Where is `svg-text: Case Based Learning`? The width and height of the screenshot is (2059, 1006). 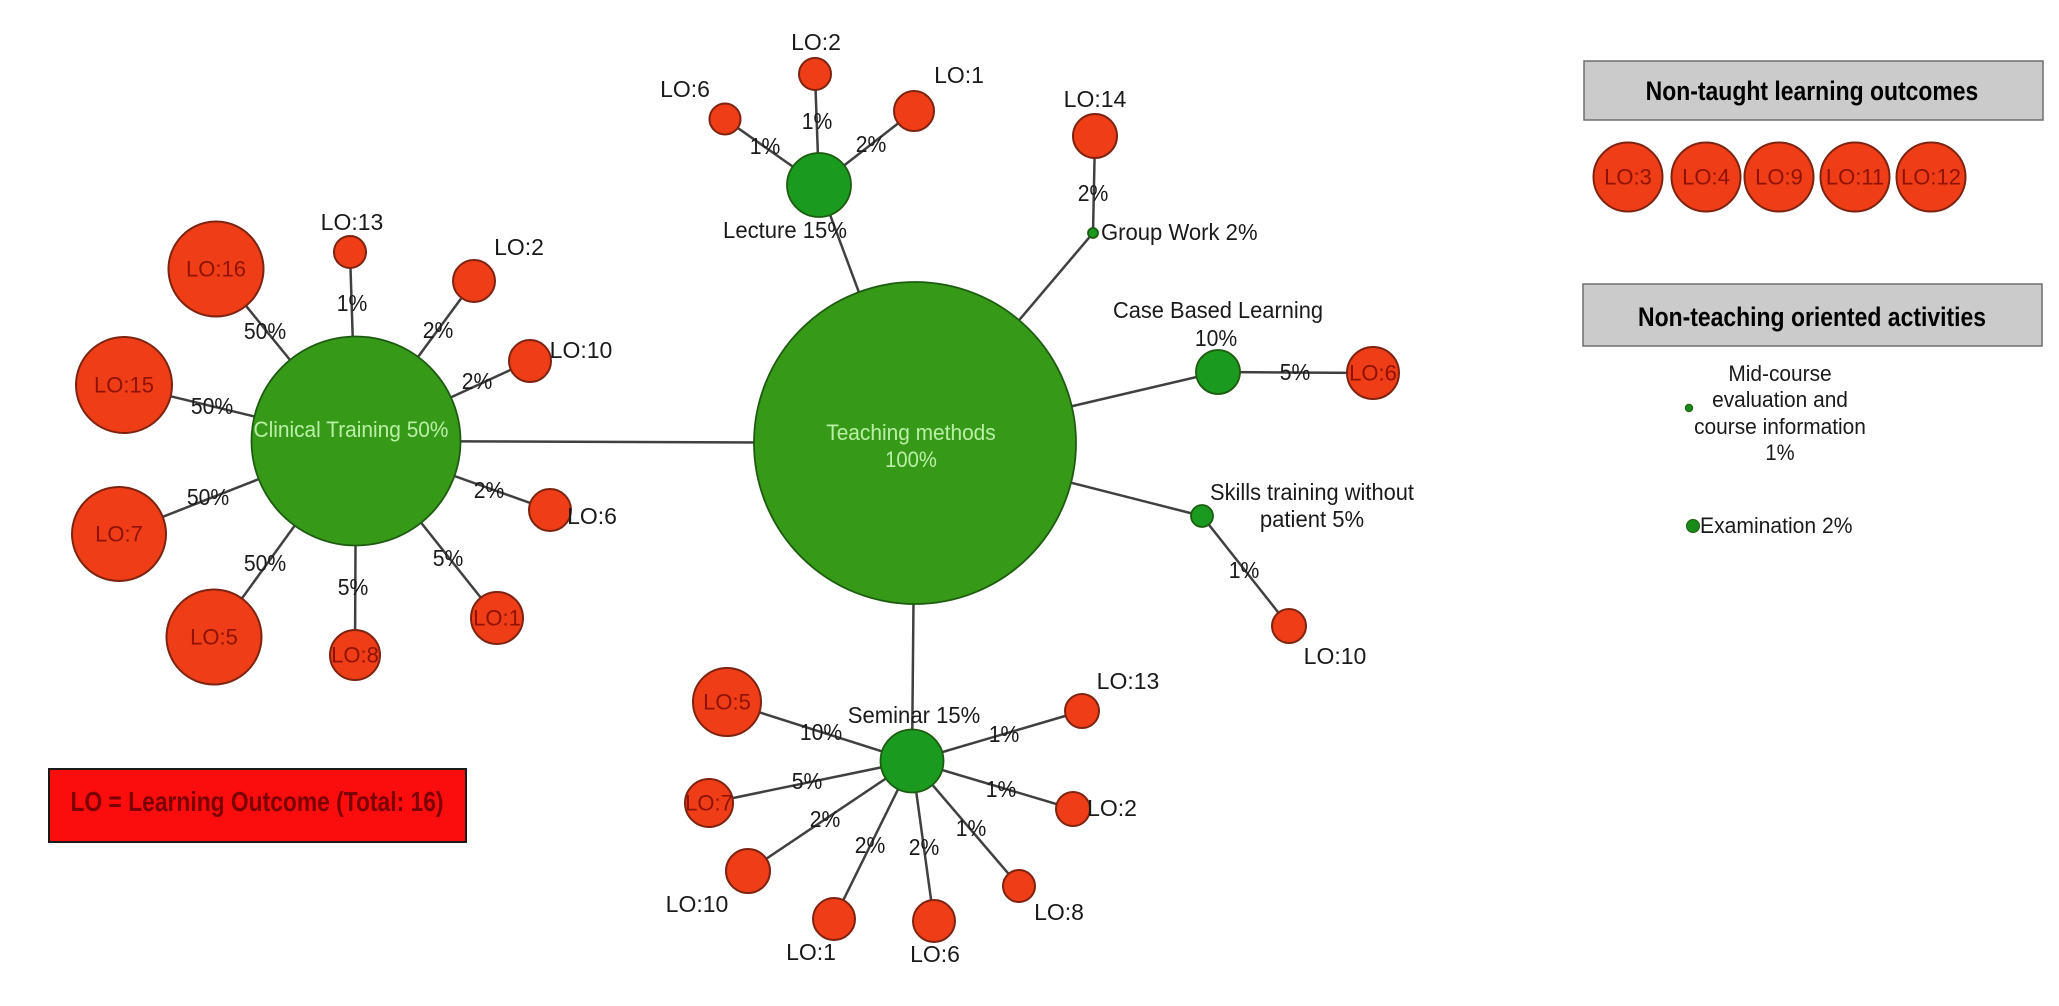
svg-text: Case Based Learning is located at coordinates (1218, 310).